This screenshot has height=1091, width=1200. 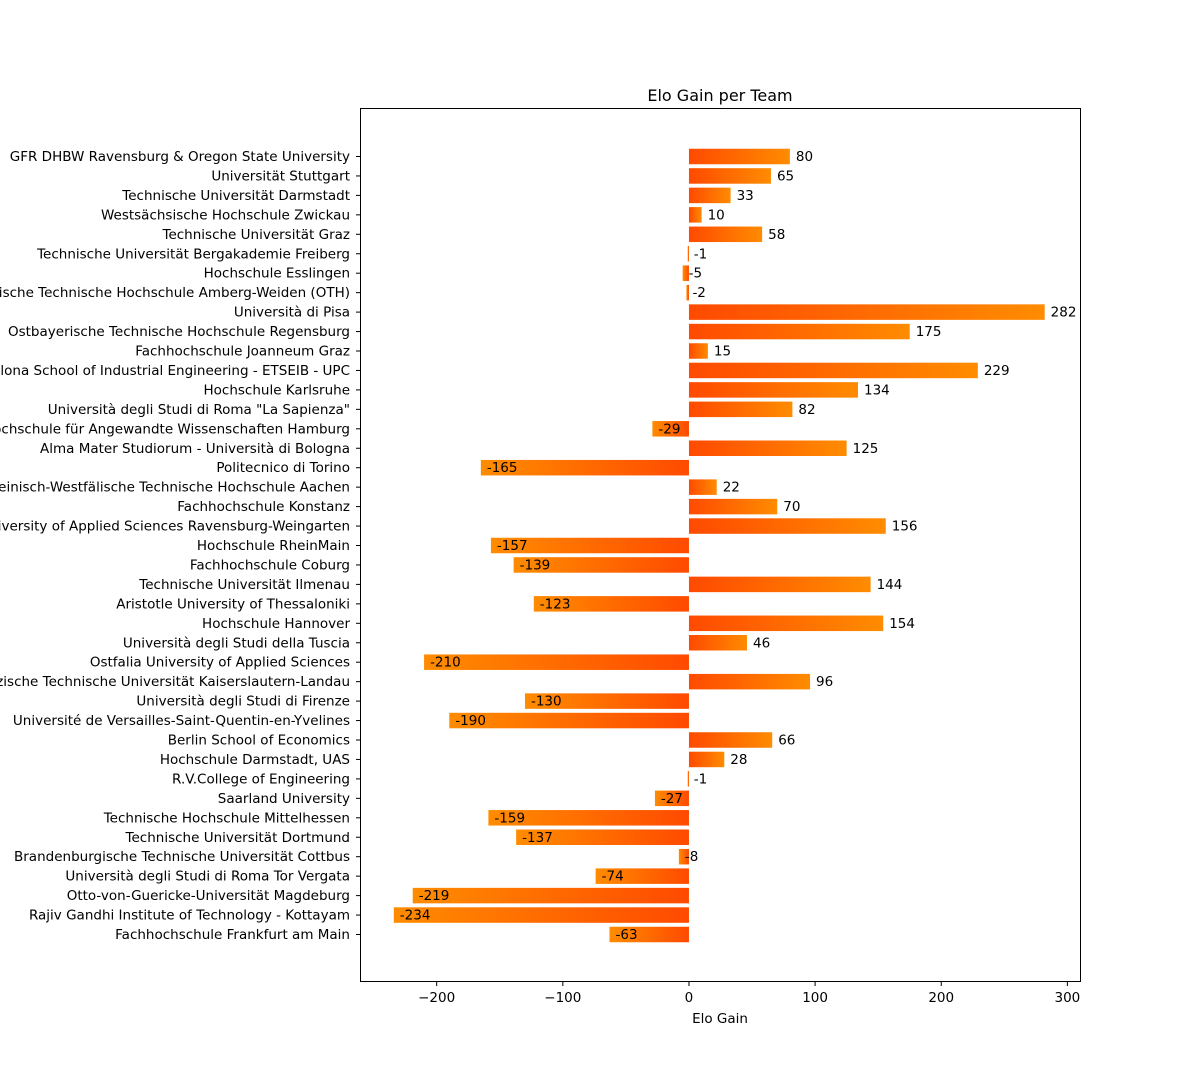 What do you see at coordinates (1064, 313) in the screenshot?
I see `data-label: 282` at bounding box center [1064, 313].